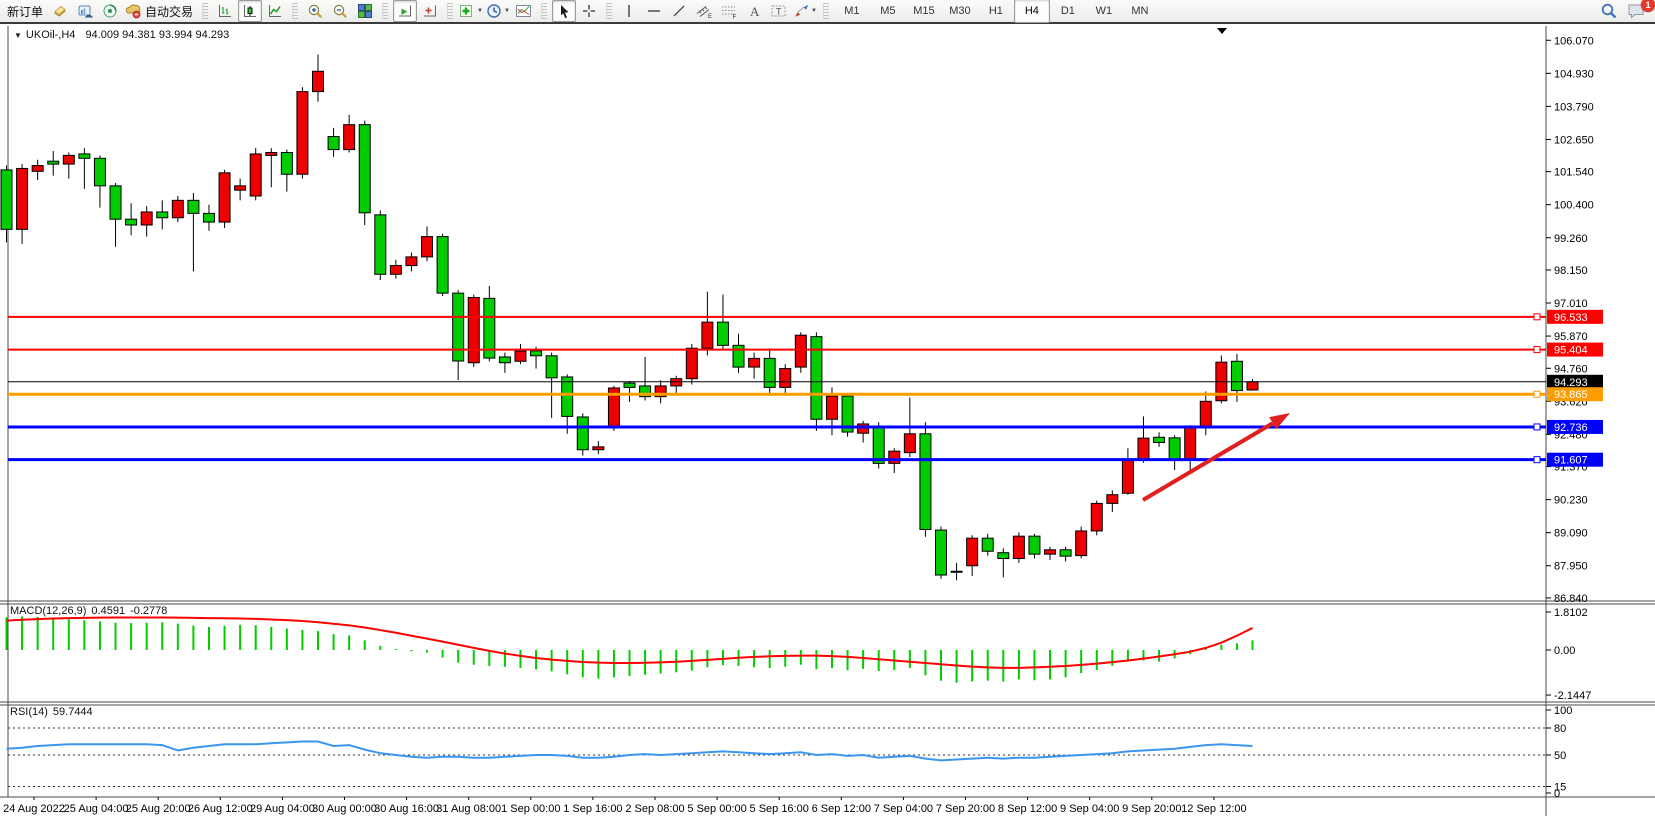  What do you see at coordinates (1571, 428) in the screenshot?
I see `svg-text: 92.736` at bounding box center [1571, 428].